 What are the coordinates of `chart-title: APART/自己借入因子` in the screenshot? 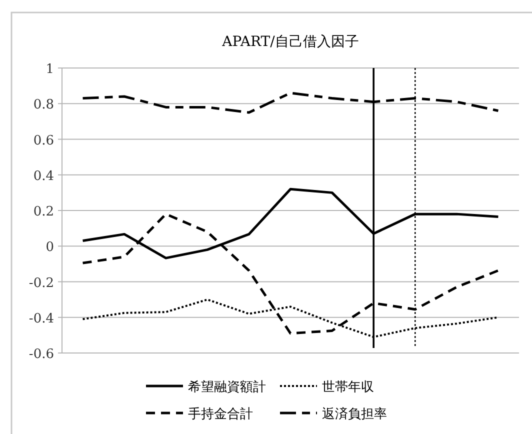 It's located at (290, 42).